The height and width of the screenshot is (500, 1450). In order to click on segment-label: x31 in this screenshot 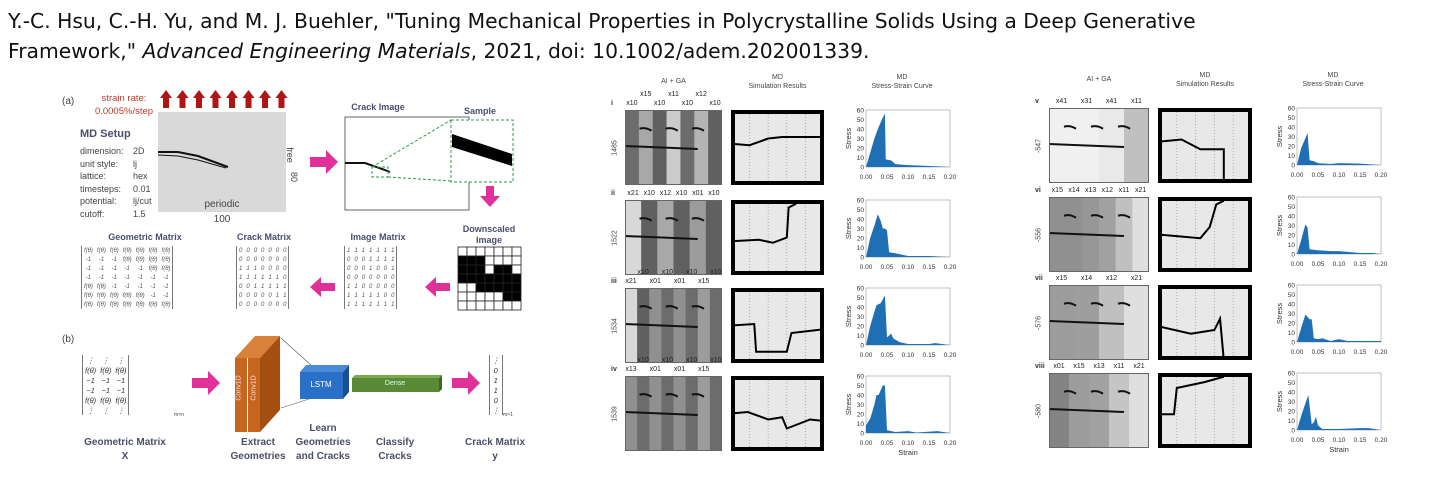, I will do `click(1086, 101)`.